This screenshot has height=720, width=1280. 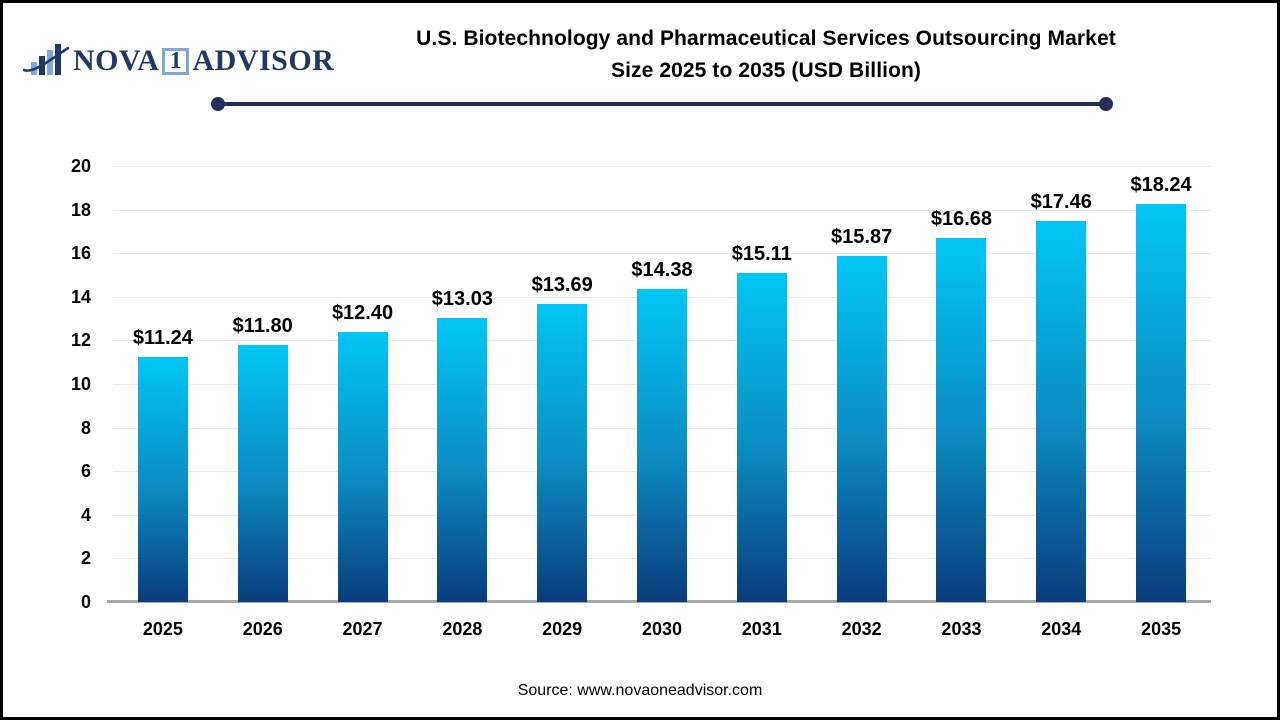 I want to click on y-axis-tick-label: 20, so click(x=80, y=166).